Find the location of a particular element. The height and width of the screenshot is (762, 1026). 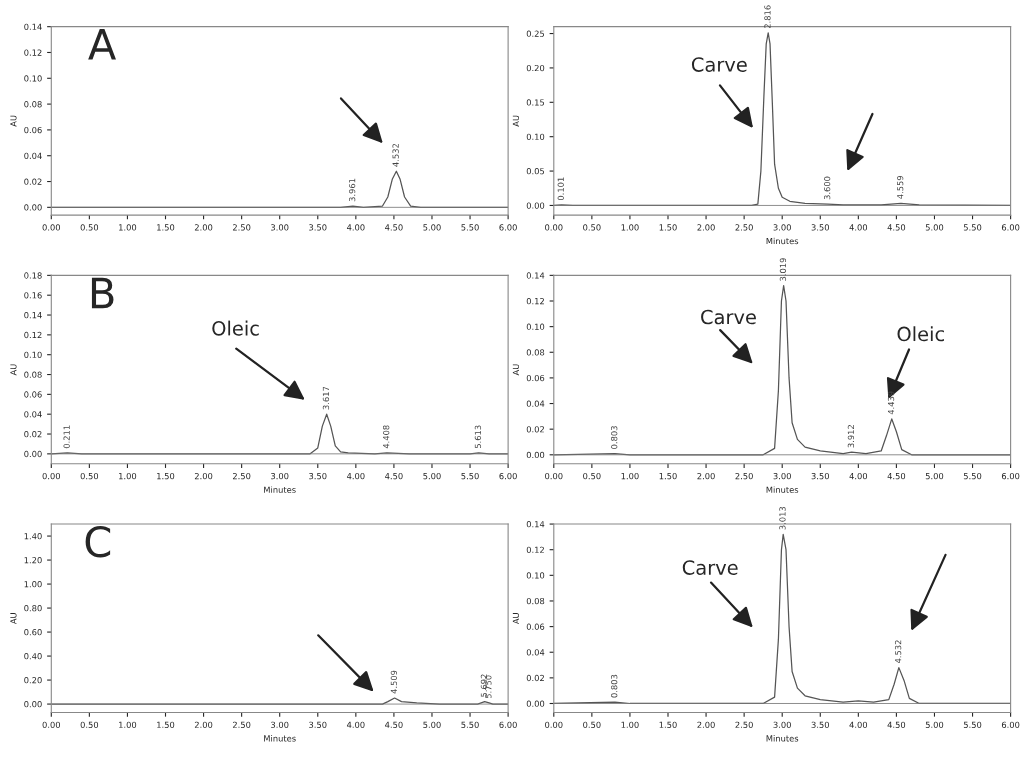

annotation: B is located at coordinates (102, 293).